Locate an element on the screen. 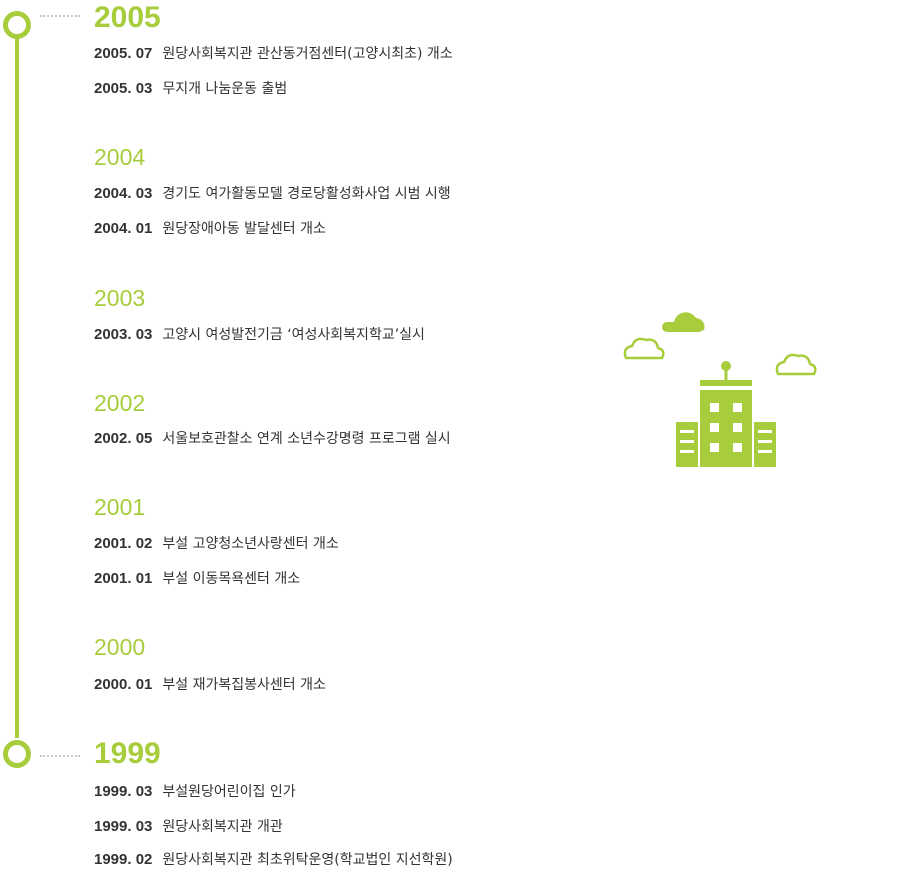 Image resolution: width=903 pixels, height=872 pixels. item-text: 부설 이동목욕센터 개소 is located at coordinates (231, 579).